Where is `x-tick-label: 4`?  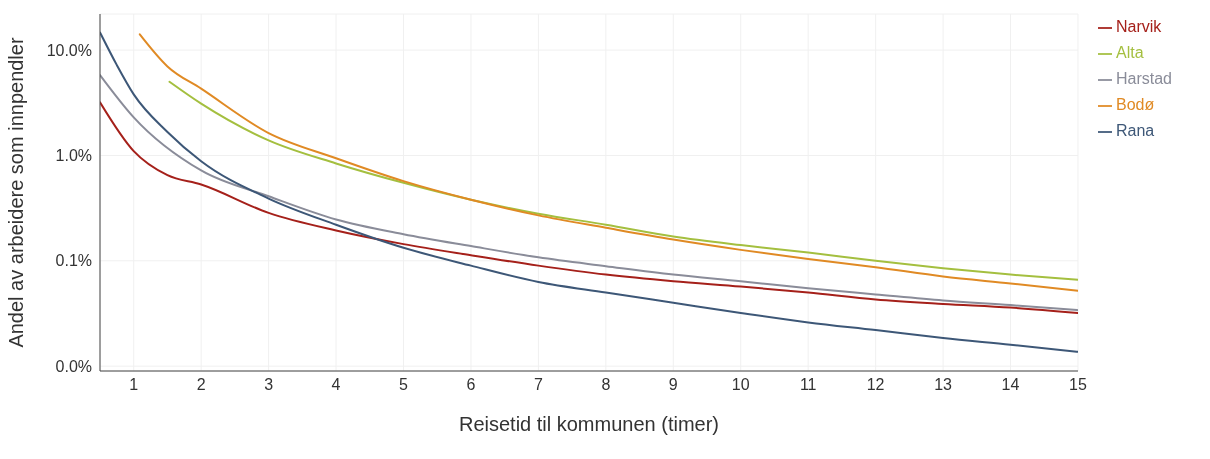 x-tick-label: 4 is located at coordinates (336, 385).